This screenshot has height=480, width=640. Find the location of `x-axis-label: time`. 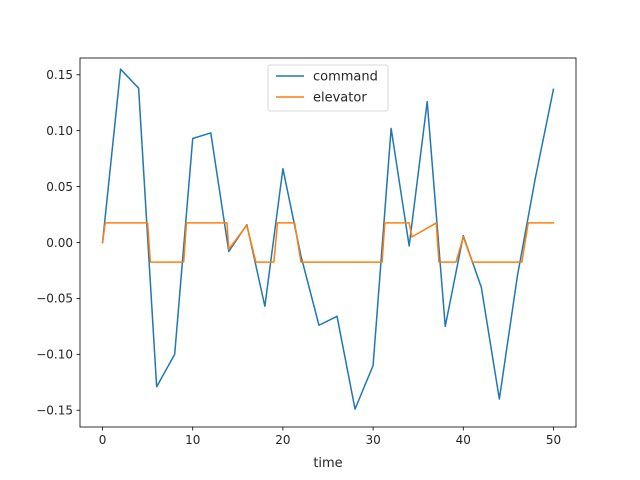

x-axis-label: time is located at coordinates (327, 463).